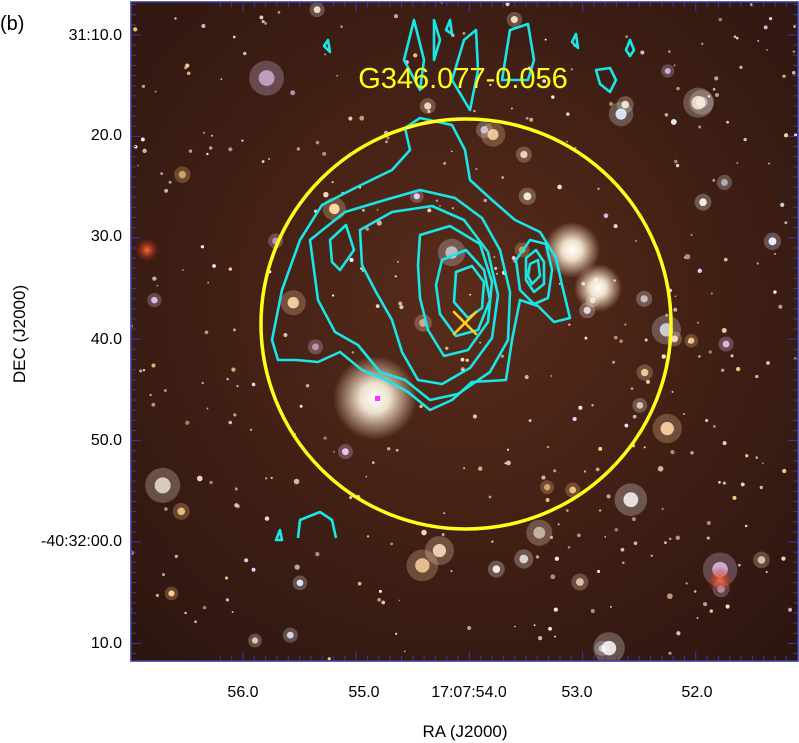 Image resolution: width=799 pixels, height=743 pixels. I want to click on panel-label: (b), so click(12, 24).